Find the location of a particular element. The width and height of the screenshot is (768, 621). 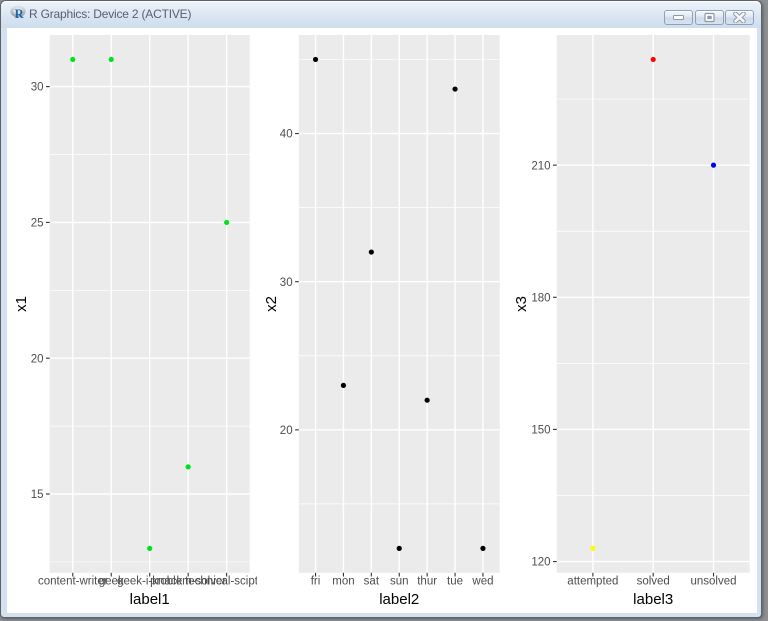

r-logo-icon: R is located at coordinates (18, 12).